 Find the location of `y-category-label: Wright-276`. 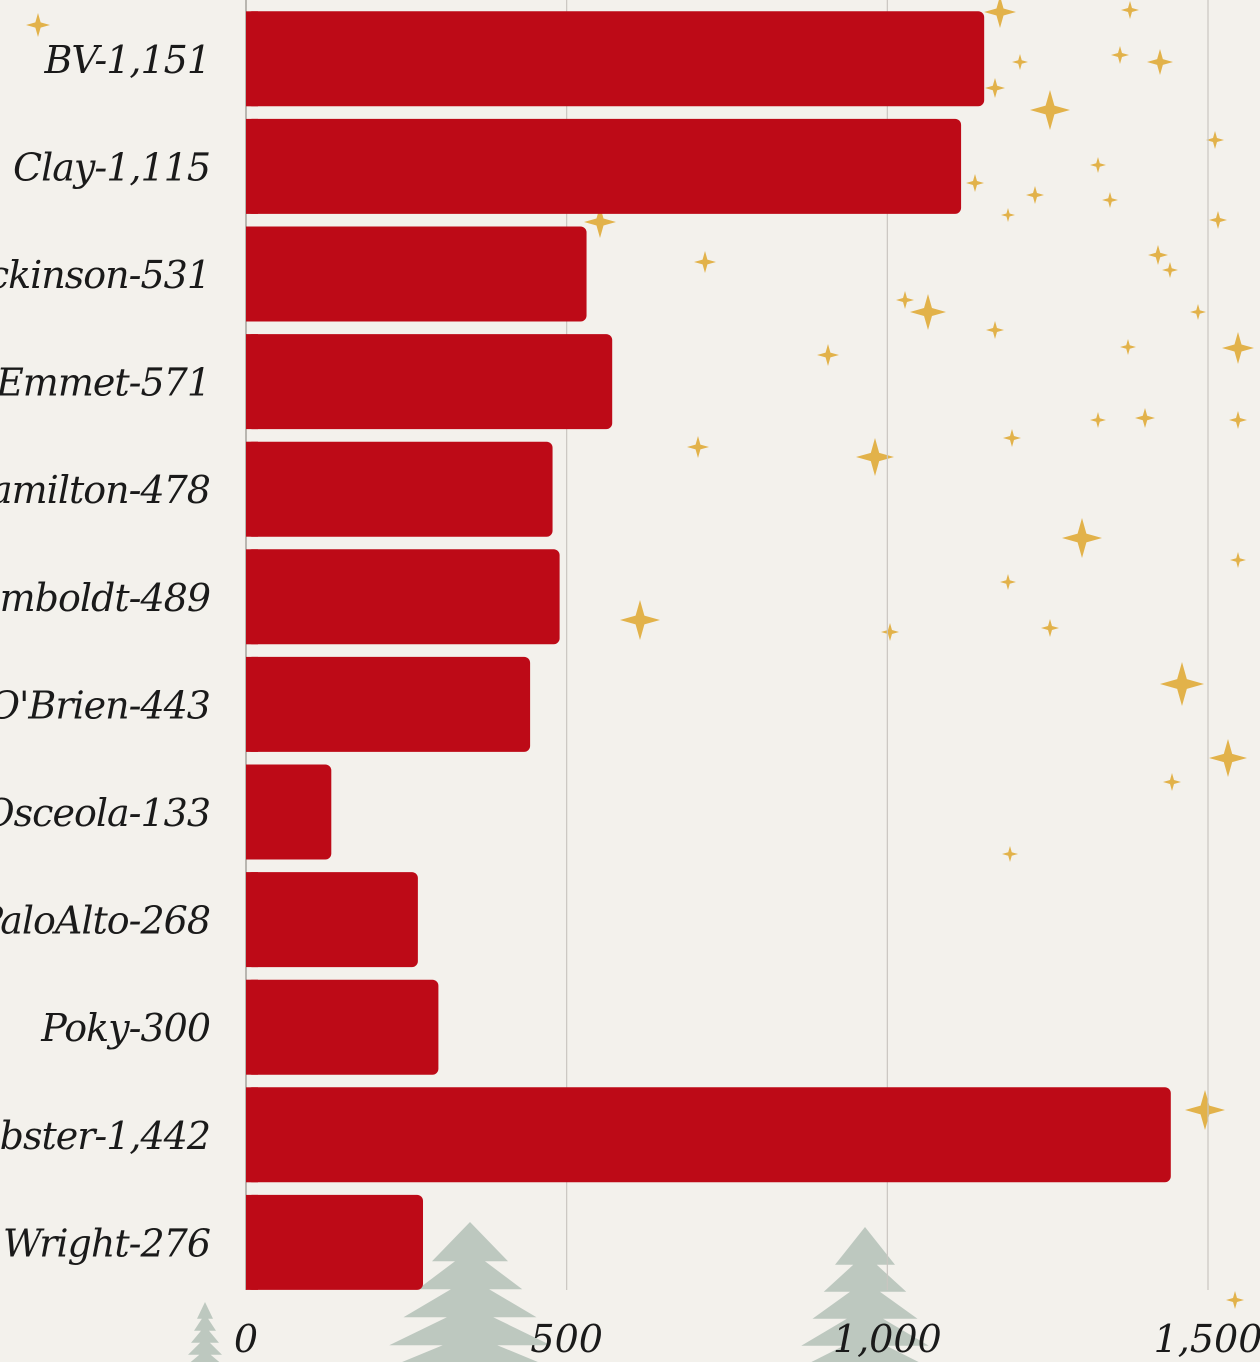

y-category-label: Wright-276 is located at coordinates (106, 1243).